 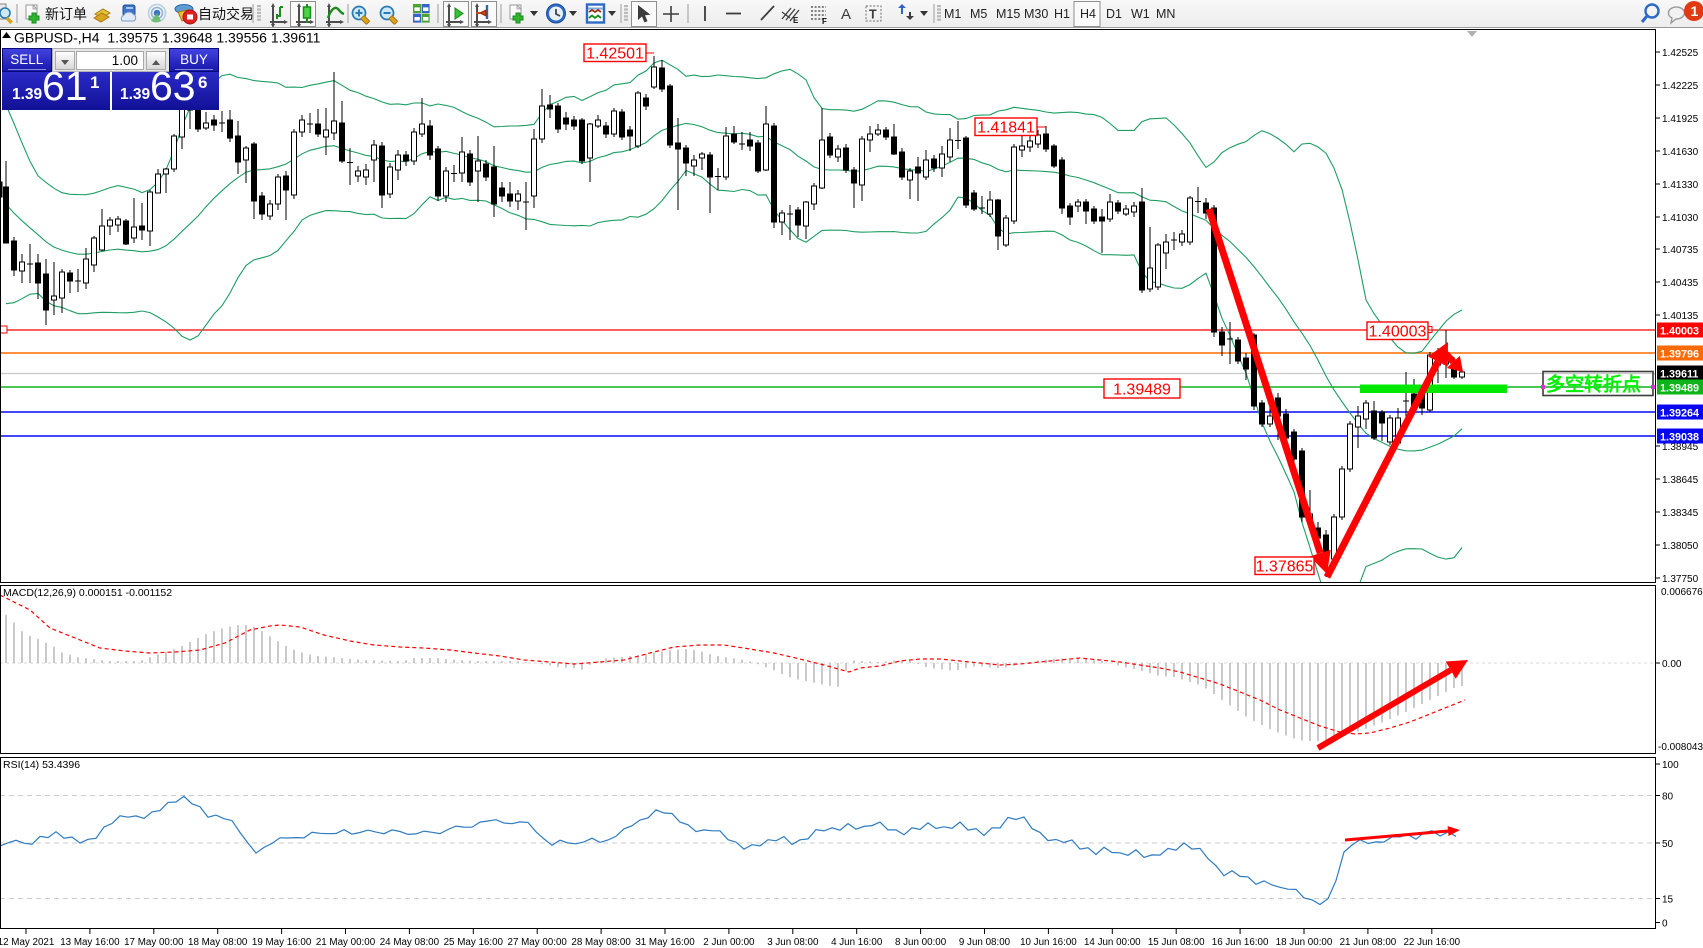 What do you see at coordinates (1682, 592) in the screenshot?
I see `svg-text: 0.006676` at bounding box center [1682, 592].